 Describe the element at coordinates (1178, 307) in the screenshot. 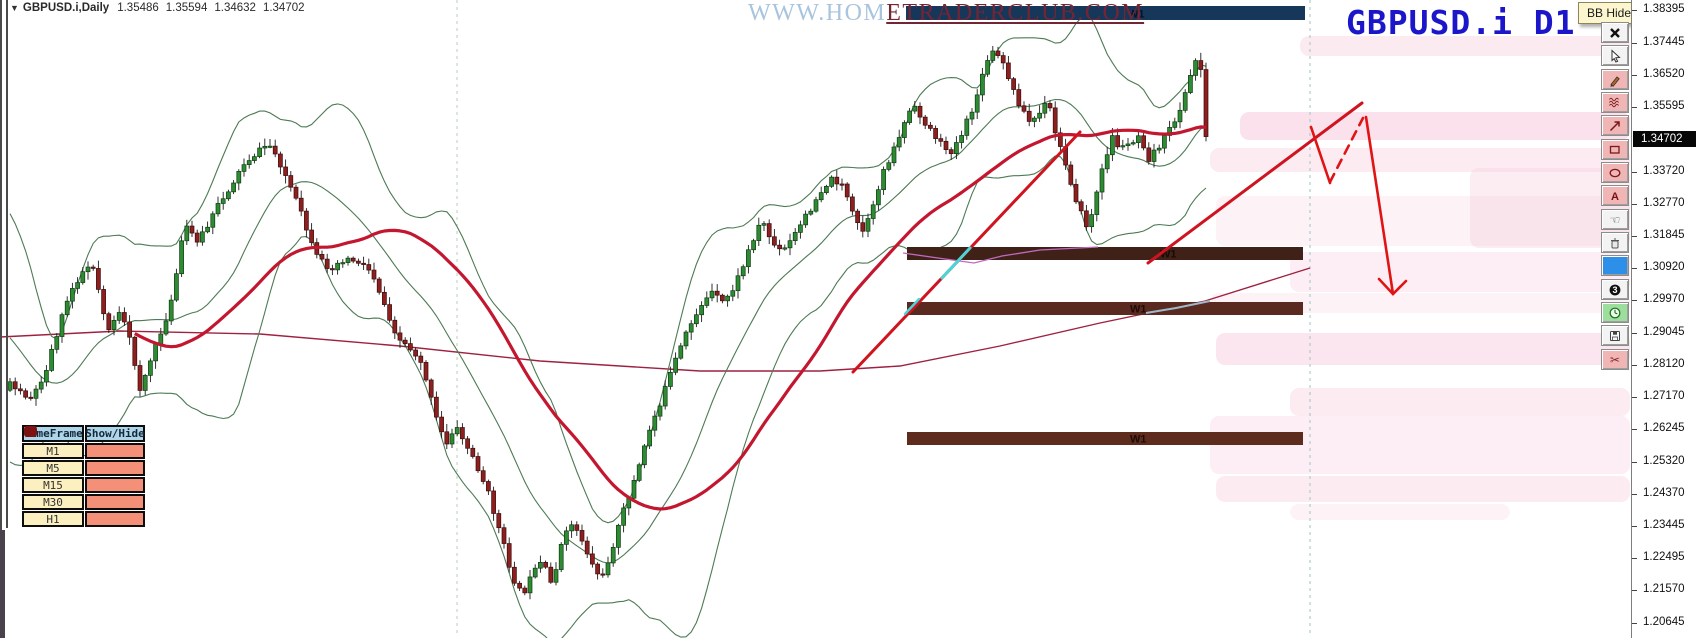

I see `steel-trend-segment` at that location.